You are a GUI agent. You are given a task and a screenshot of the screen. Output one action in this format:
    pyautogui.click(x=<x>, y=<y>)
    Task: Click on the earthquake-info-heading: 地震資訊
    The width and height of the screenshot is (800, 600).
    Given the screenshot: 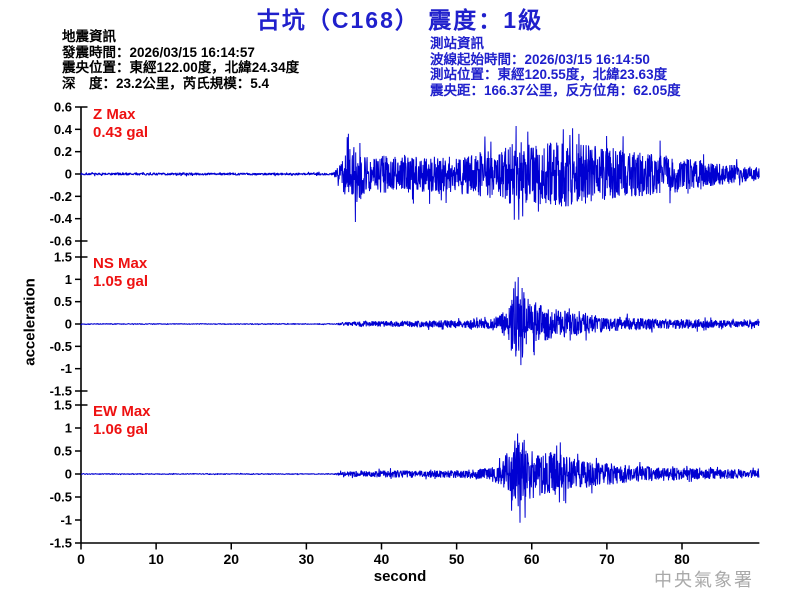 What is the action you would take?
    pyautogui.click(x=89, y=36)
    